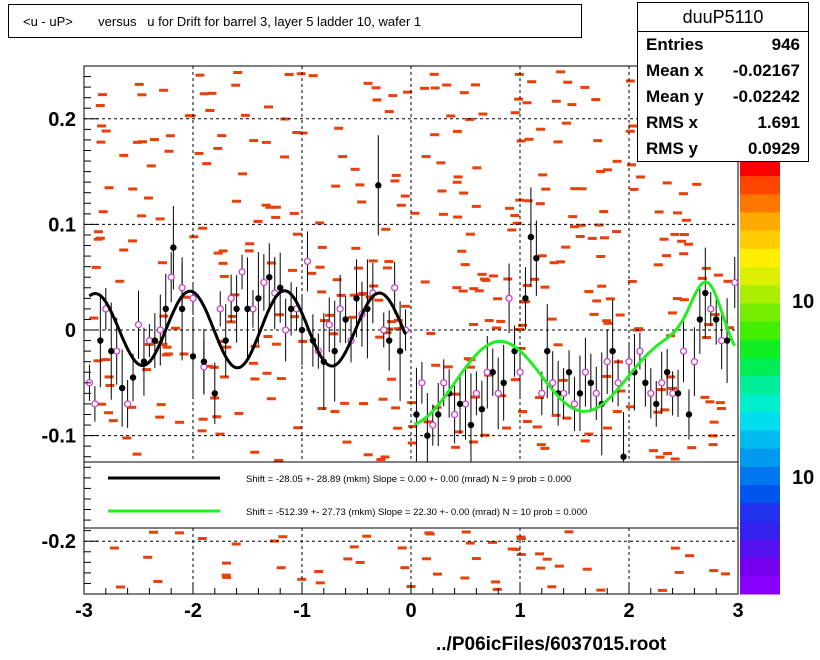  I want to click on x-tick-label: -3, so click(84, 611).